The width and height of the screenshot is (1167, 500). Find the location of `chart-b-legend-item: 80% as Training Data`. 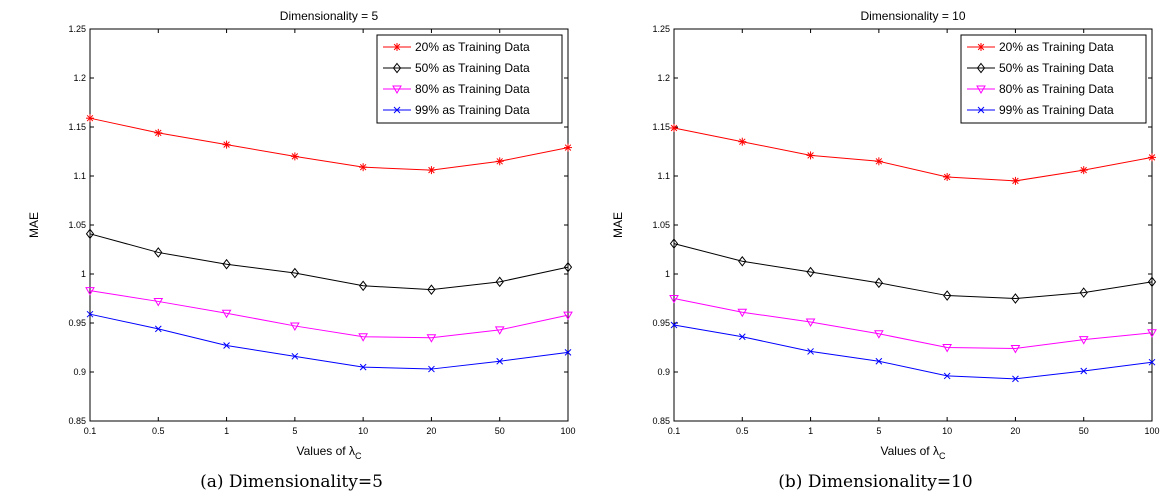

chart-b-legend-item: 80% as Training Data is located at coordinates (1040, 89).